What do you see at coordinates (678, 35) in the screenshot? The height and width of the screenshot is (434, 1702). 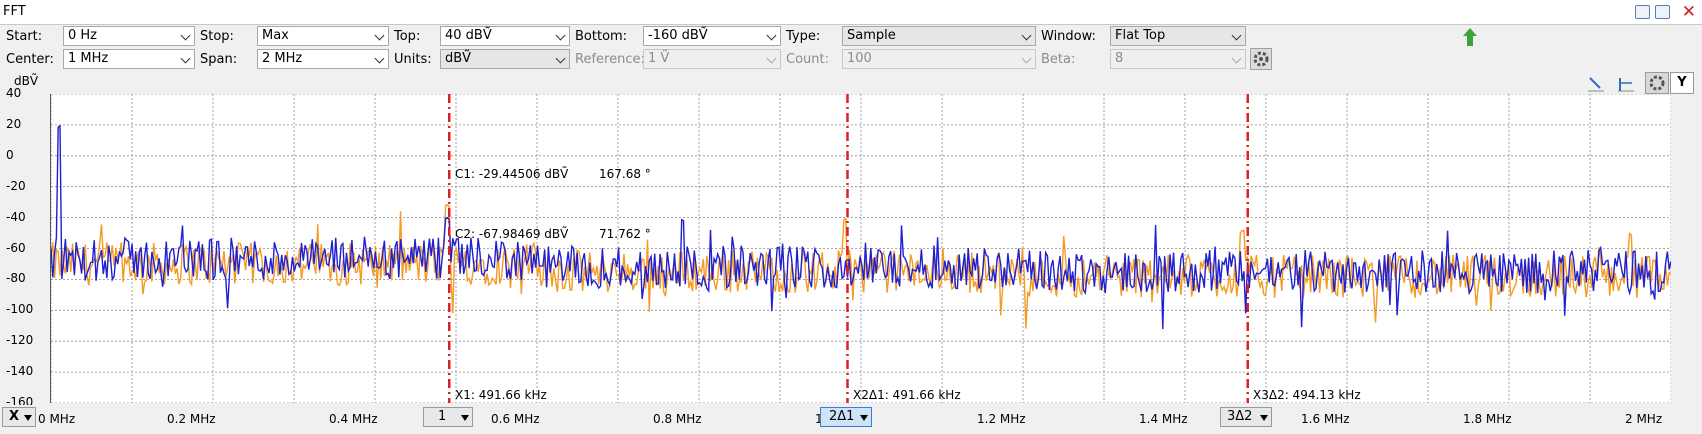 I see `bottom-value: -160 dBṼ` at bounding box center [678, 35].